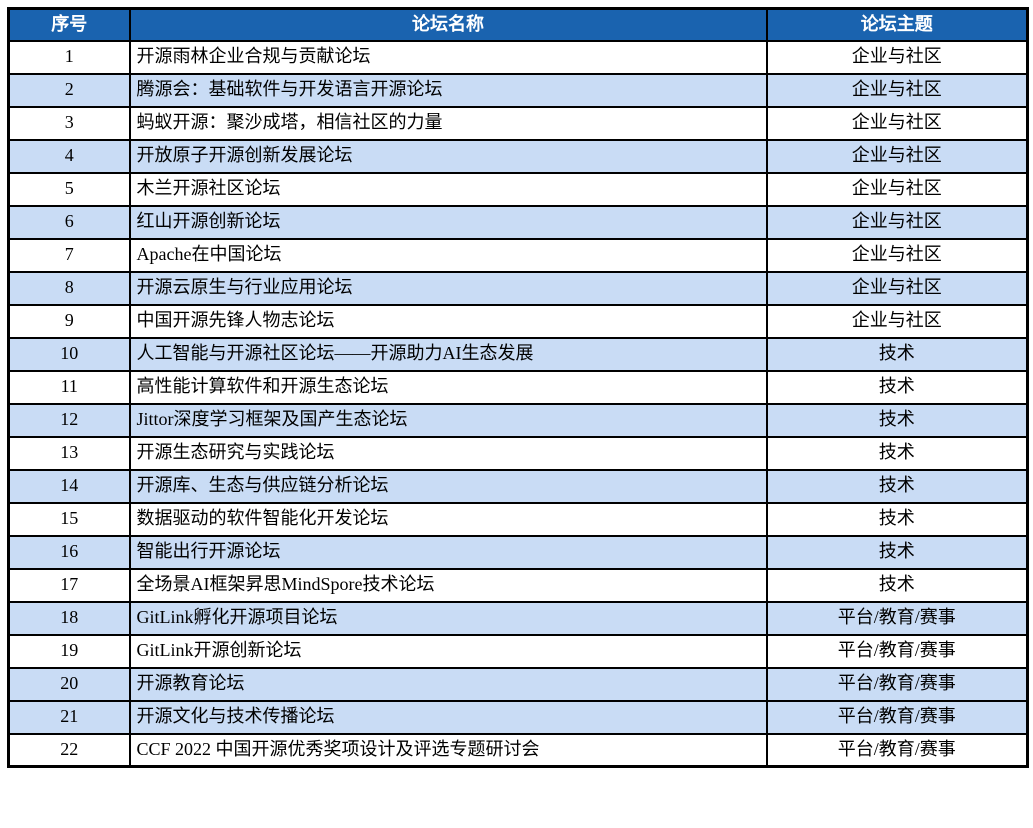 This screenshot has height=828, width=1033. What do you see at coordinates (448, 585) in the screenshot?
I see `forum-name-cell: 全场景AI框架昇思MindSpore技术论坛` at bounding box center [448, 585].